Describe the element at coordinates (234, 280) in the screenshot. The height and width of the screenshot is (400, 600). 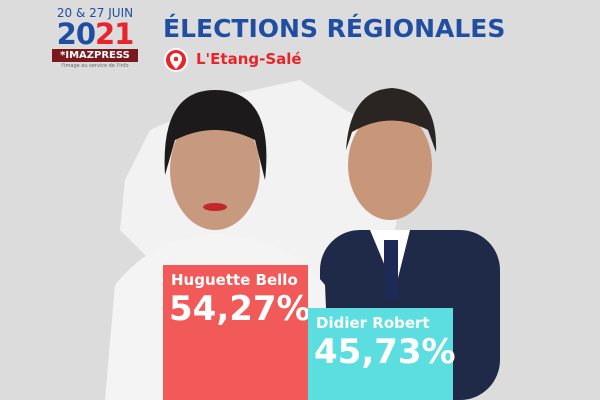
I see `candidate-name: Huguette Bello` at that location.